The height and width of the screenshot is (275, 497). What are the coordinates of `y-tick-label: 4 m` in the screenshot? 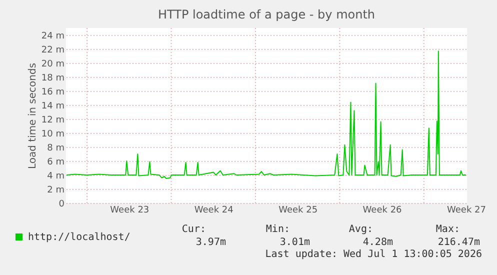 It's located at (55, 177).